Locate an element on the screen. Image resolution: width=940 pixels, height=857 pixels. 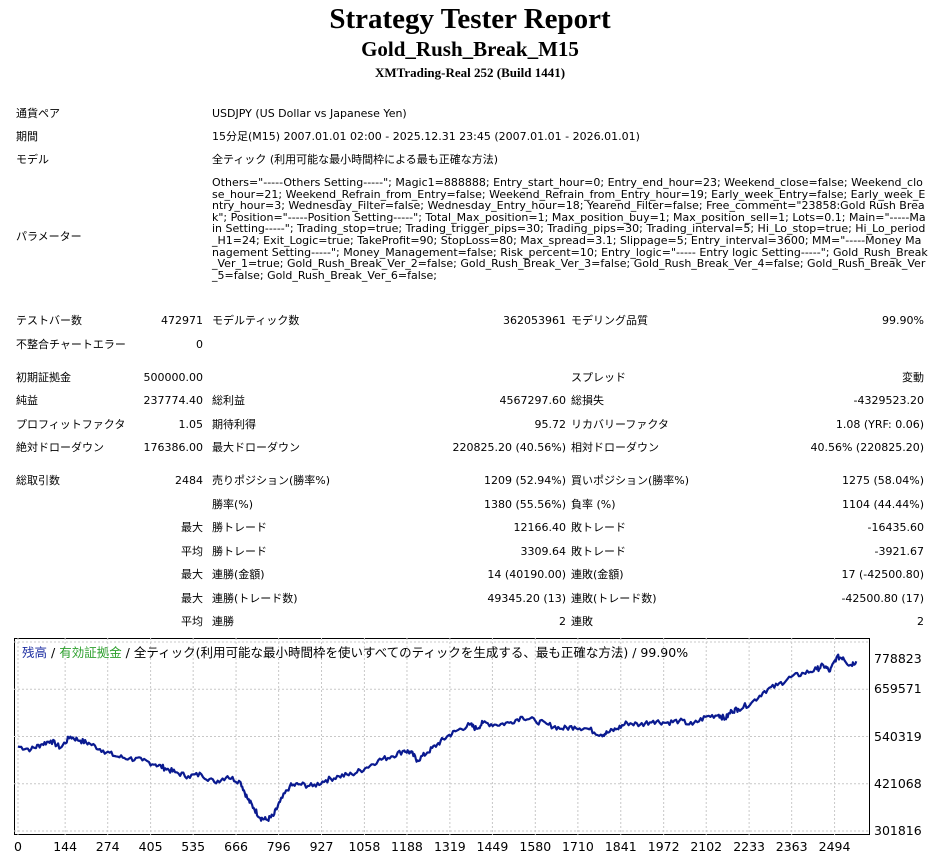
legend-equity: 有効証拠金 is located at coordinates (90, 652).